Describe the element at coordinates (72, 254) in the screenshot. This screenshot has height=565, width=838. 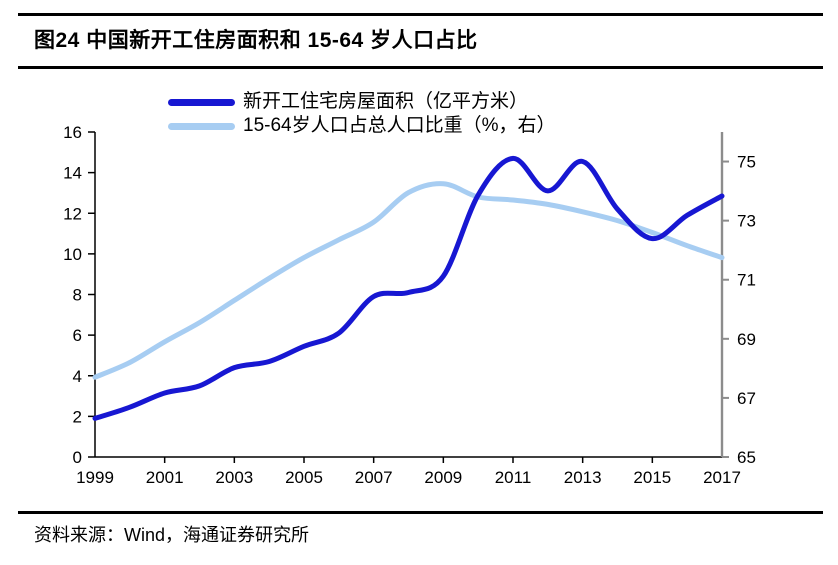
I see `left-axis-tick-label: 10` at that location.